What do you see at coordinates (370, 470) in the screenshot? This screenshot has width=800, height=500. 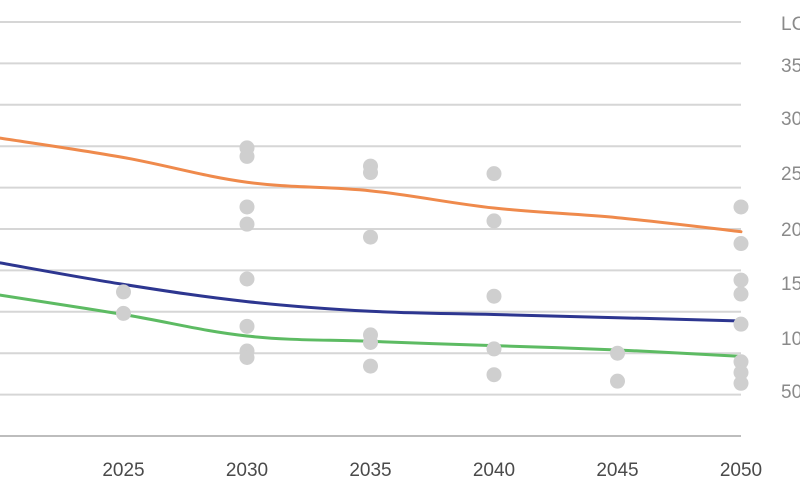 I see `x-tick-label: 2035` at bounding box center [370, 470].